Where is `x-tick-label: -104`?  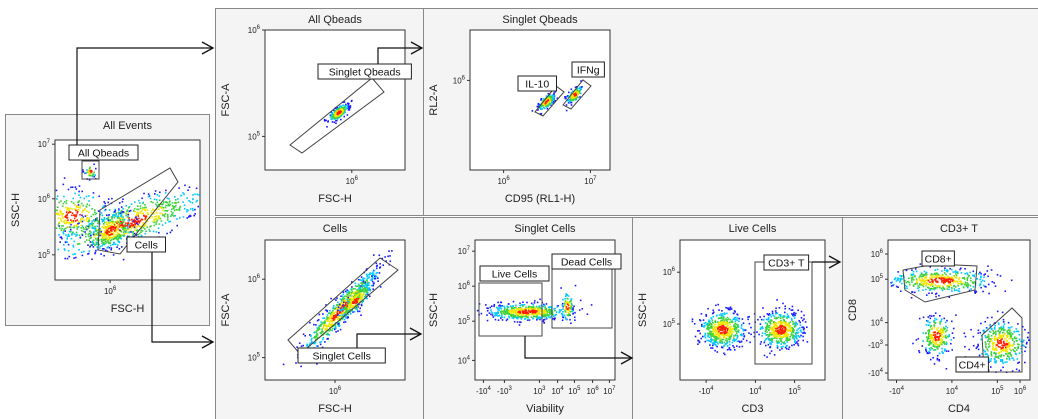 x-tick-label: -104 is located at coordinates (897, 391).